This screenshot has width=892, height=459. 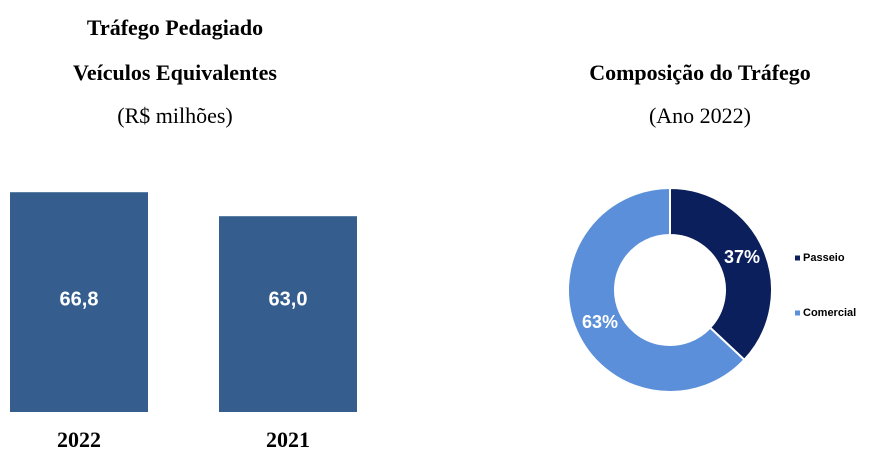 What do you see at coordinates (175, 72) in the screenshot?
I see `bar-subtitle: Veículos Equivalentes` at bounding box center [175, 72].